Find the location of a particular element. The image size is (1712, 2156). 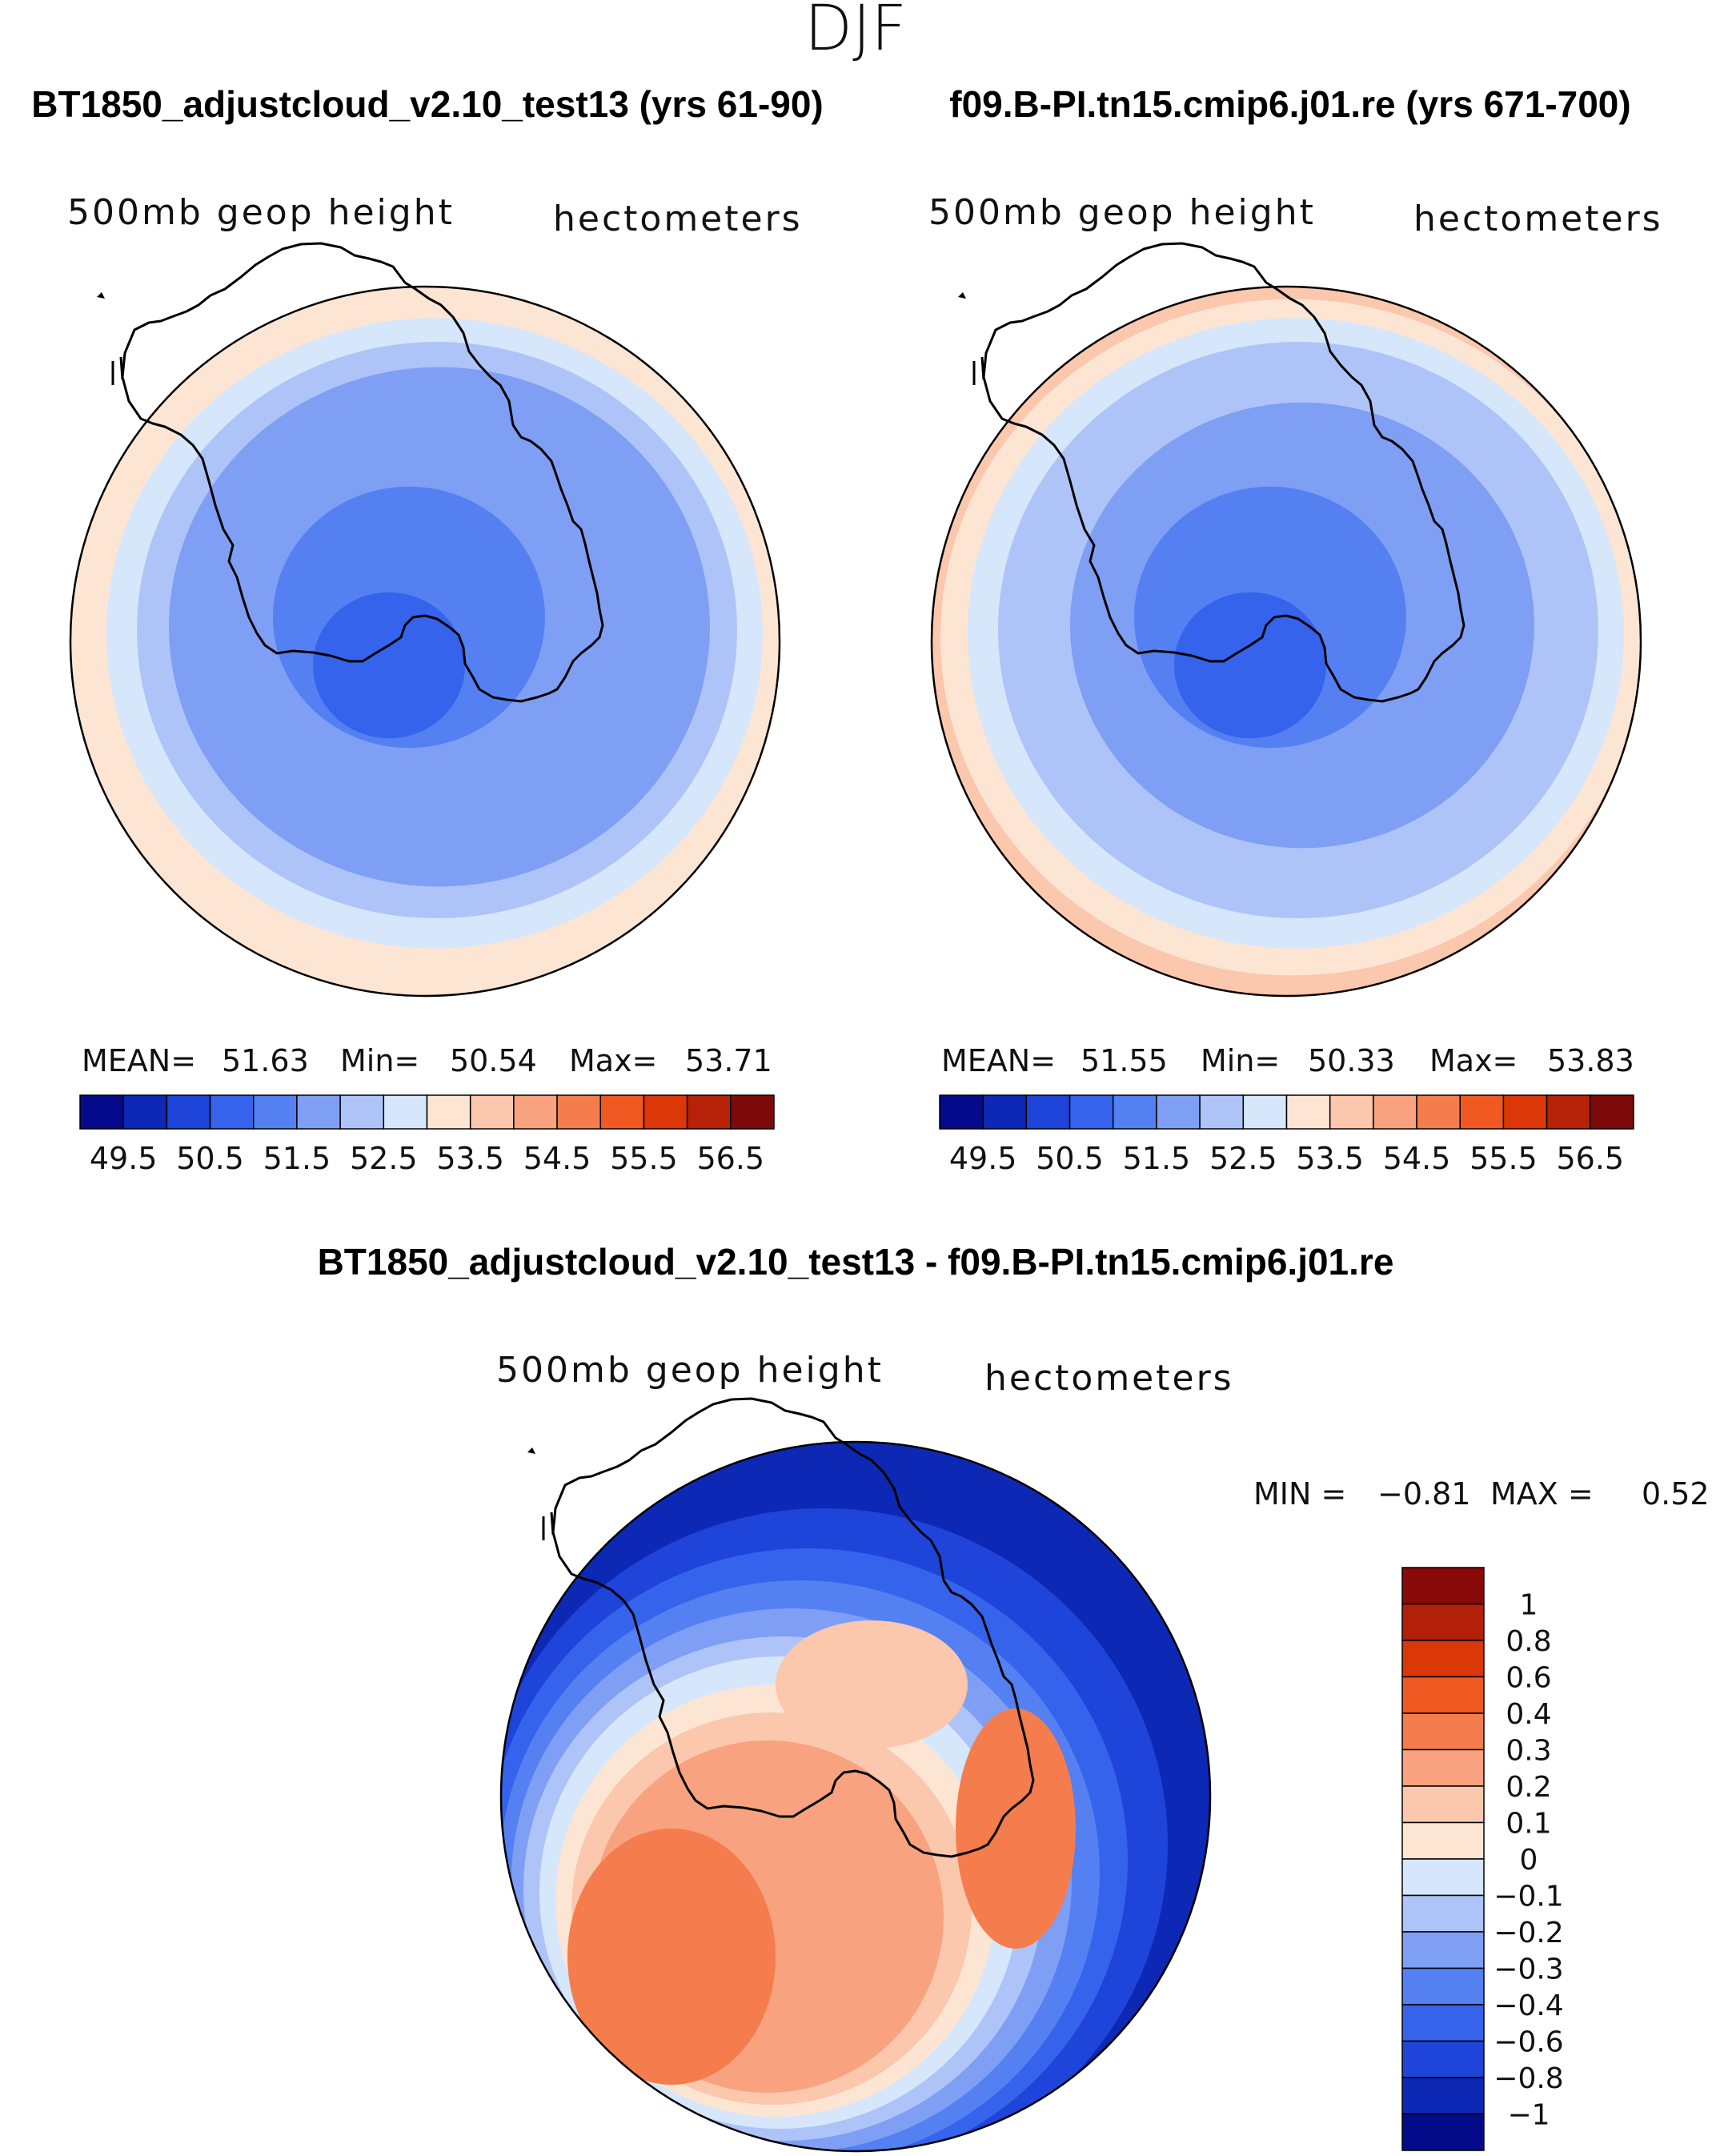

panel-a-mean-label: MEAN= is located at coordinates (139, 1060).